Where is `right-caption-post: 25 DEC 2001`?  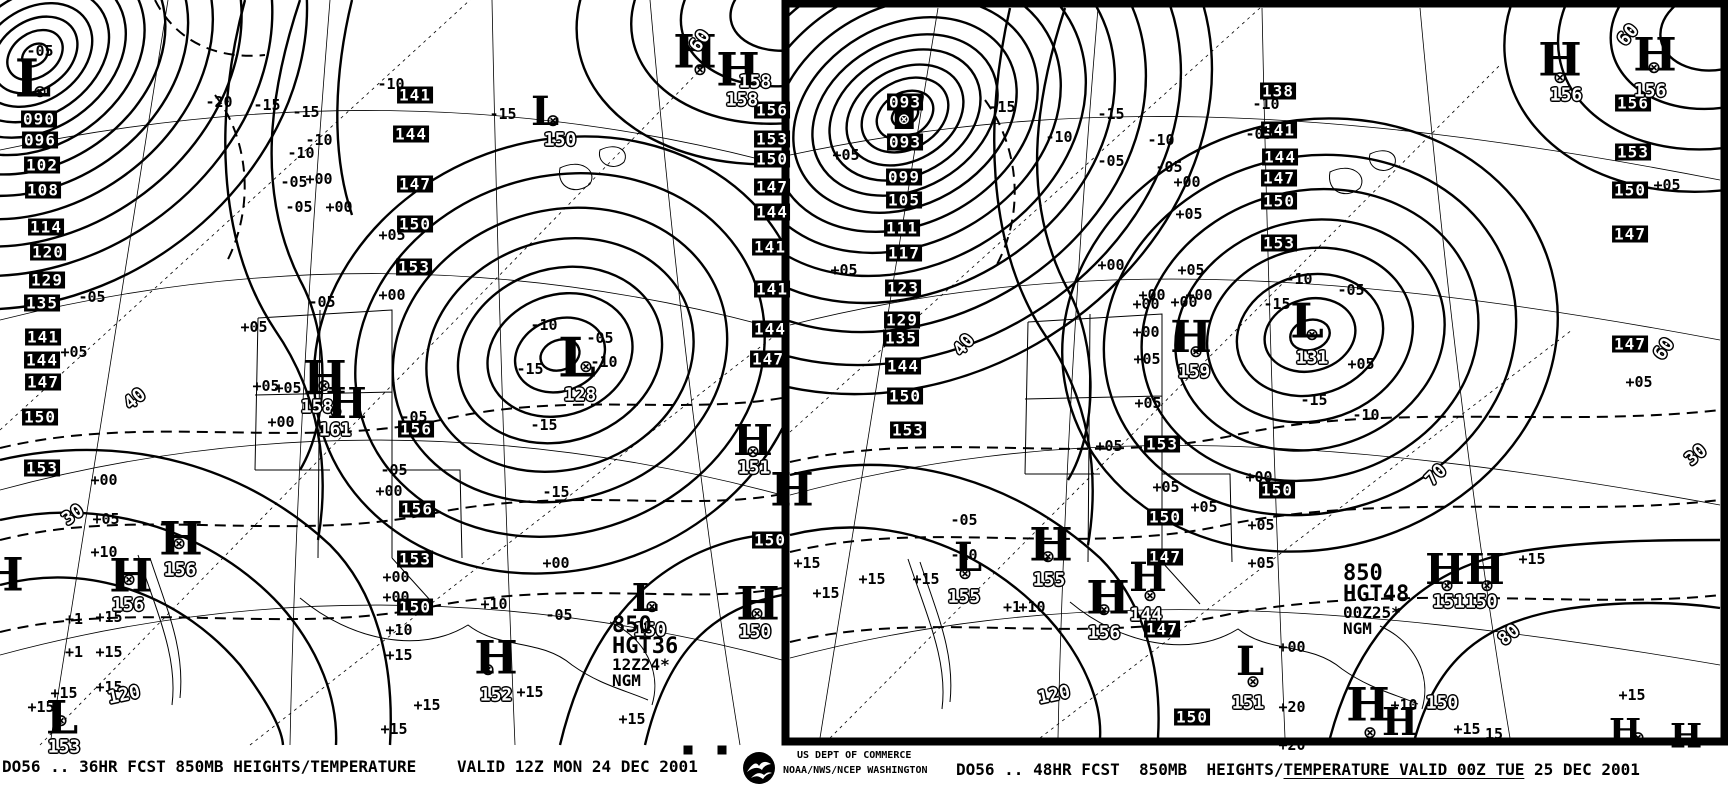
right-caption-post: 25 DEC 2001 is located at coordinates (1582, 769).